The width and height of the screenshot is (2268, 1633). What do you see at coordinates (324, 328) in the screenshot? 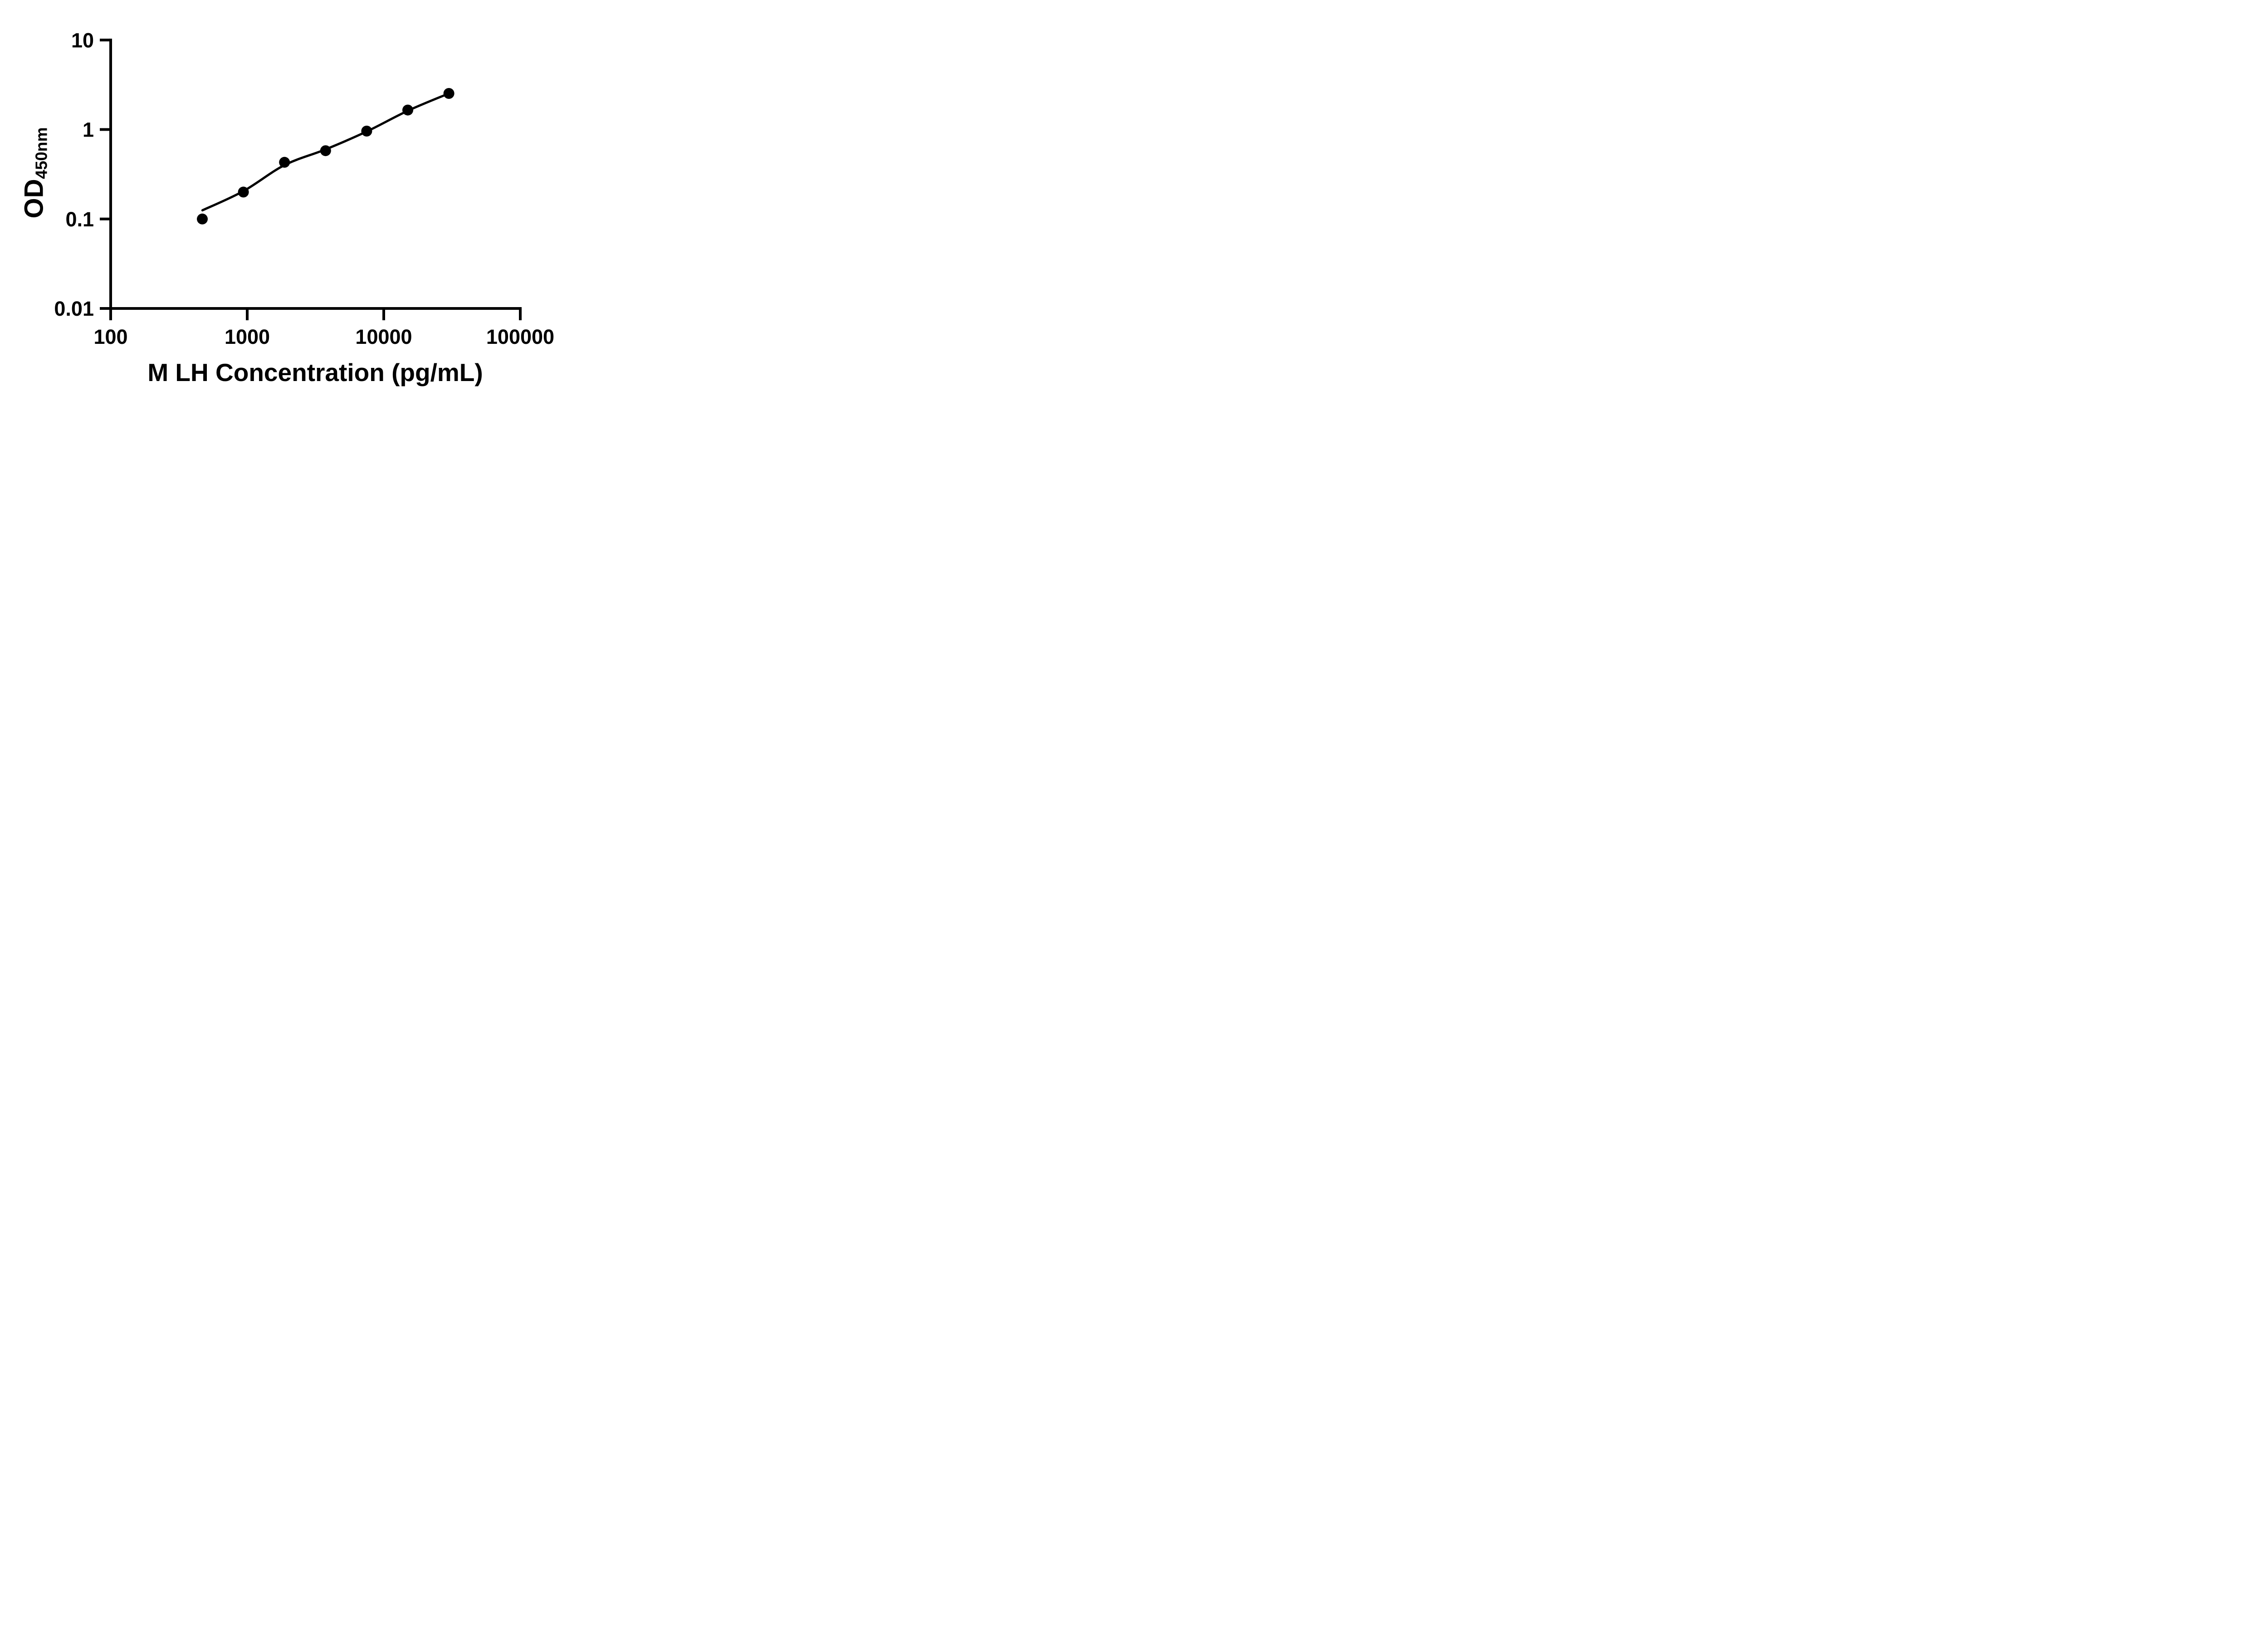
I see `x-axis-ticks: 100 1000 10000 100000` at bounding box center [324, 328].